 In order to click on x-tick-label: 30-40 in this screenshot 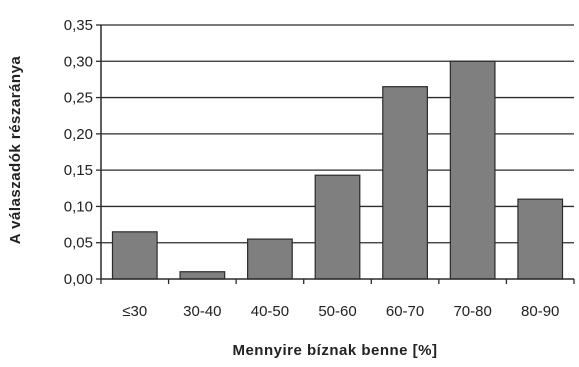, I will do `click(202, 311)`.